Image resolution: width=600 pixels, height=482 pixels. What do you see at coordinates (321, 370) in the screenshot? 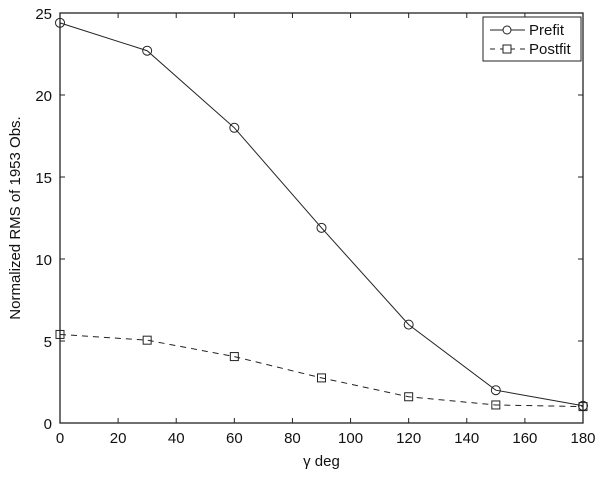
I see `postfit-line` at bounding box center [321, 370].